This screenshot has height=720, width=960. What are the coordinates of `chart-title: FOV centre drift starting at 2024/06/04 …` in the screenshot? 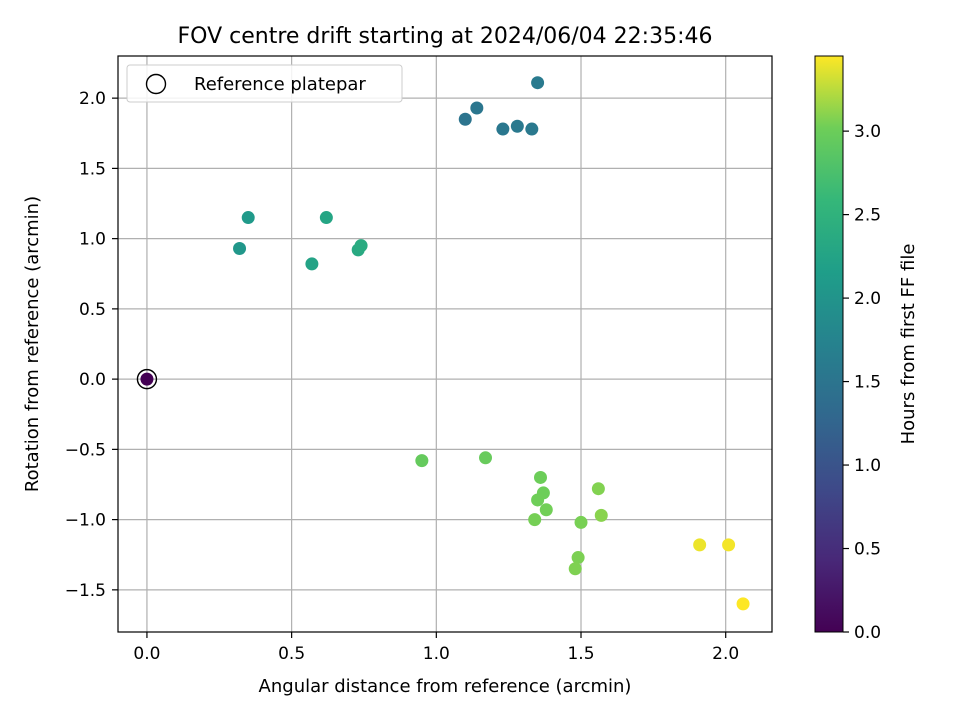 It's located at (445, 36).